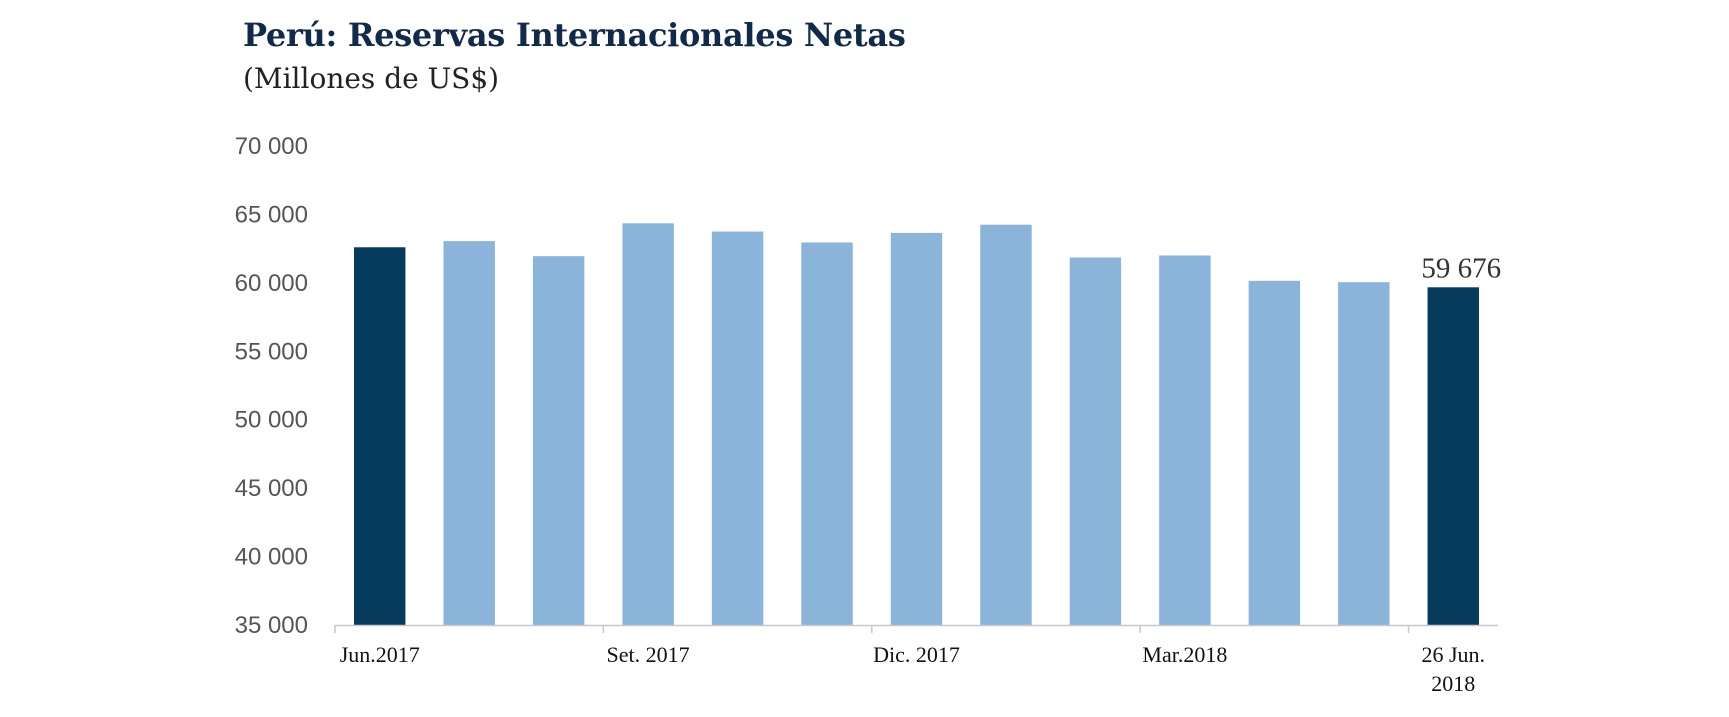 The image size is (1729, 717). What do you see at coordinates (271, 214) in the screenshot?
I see `y-tick-label: 65 000` at bounding box center [271, 214].